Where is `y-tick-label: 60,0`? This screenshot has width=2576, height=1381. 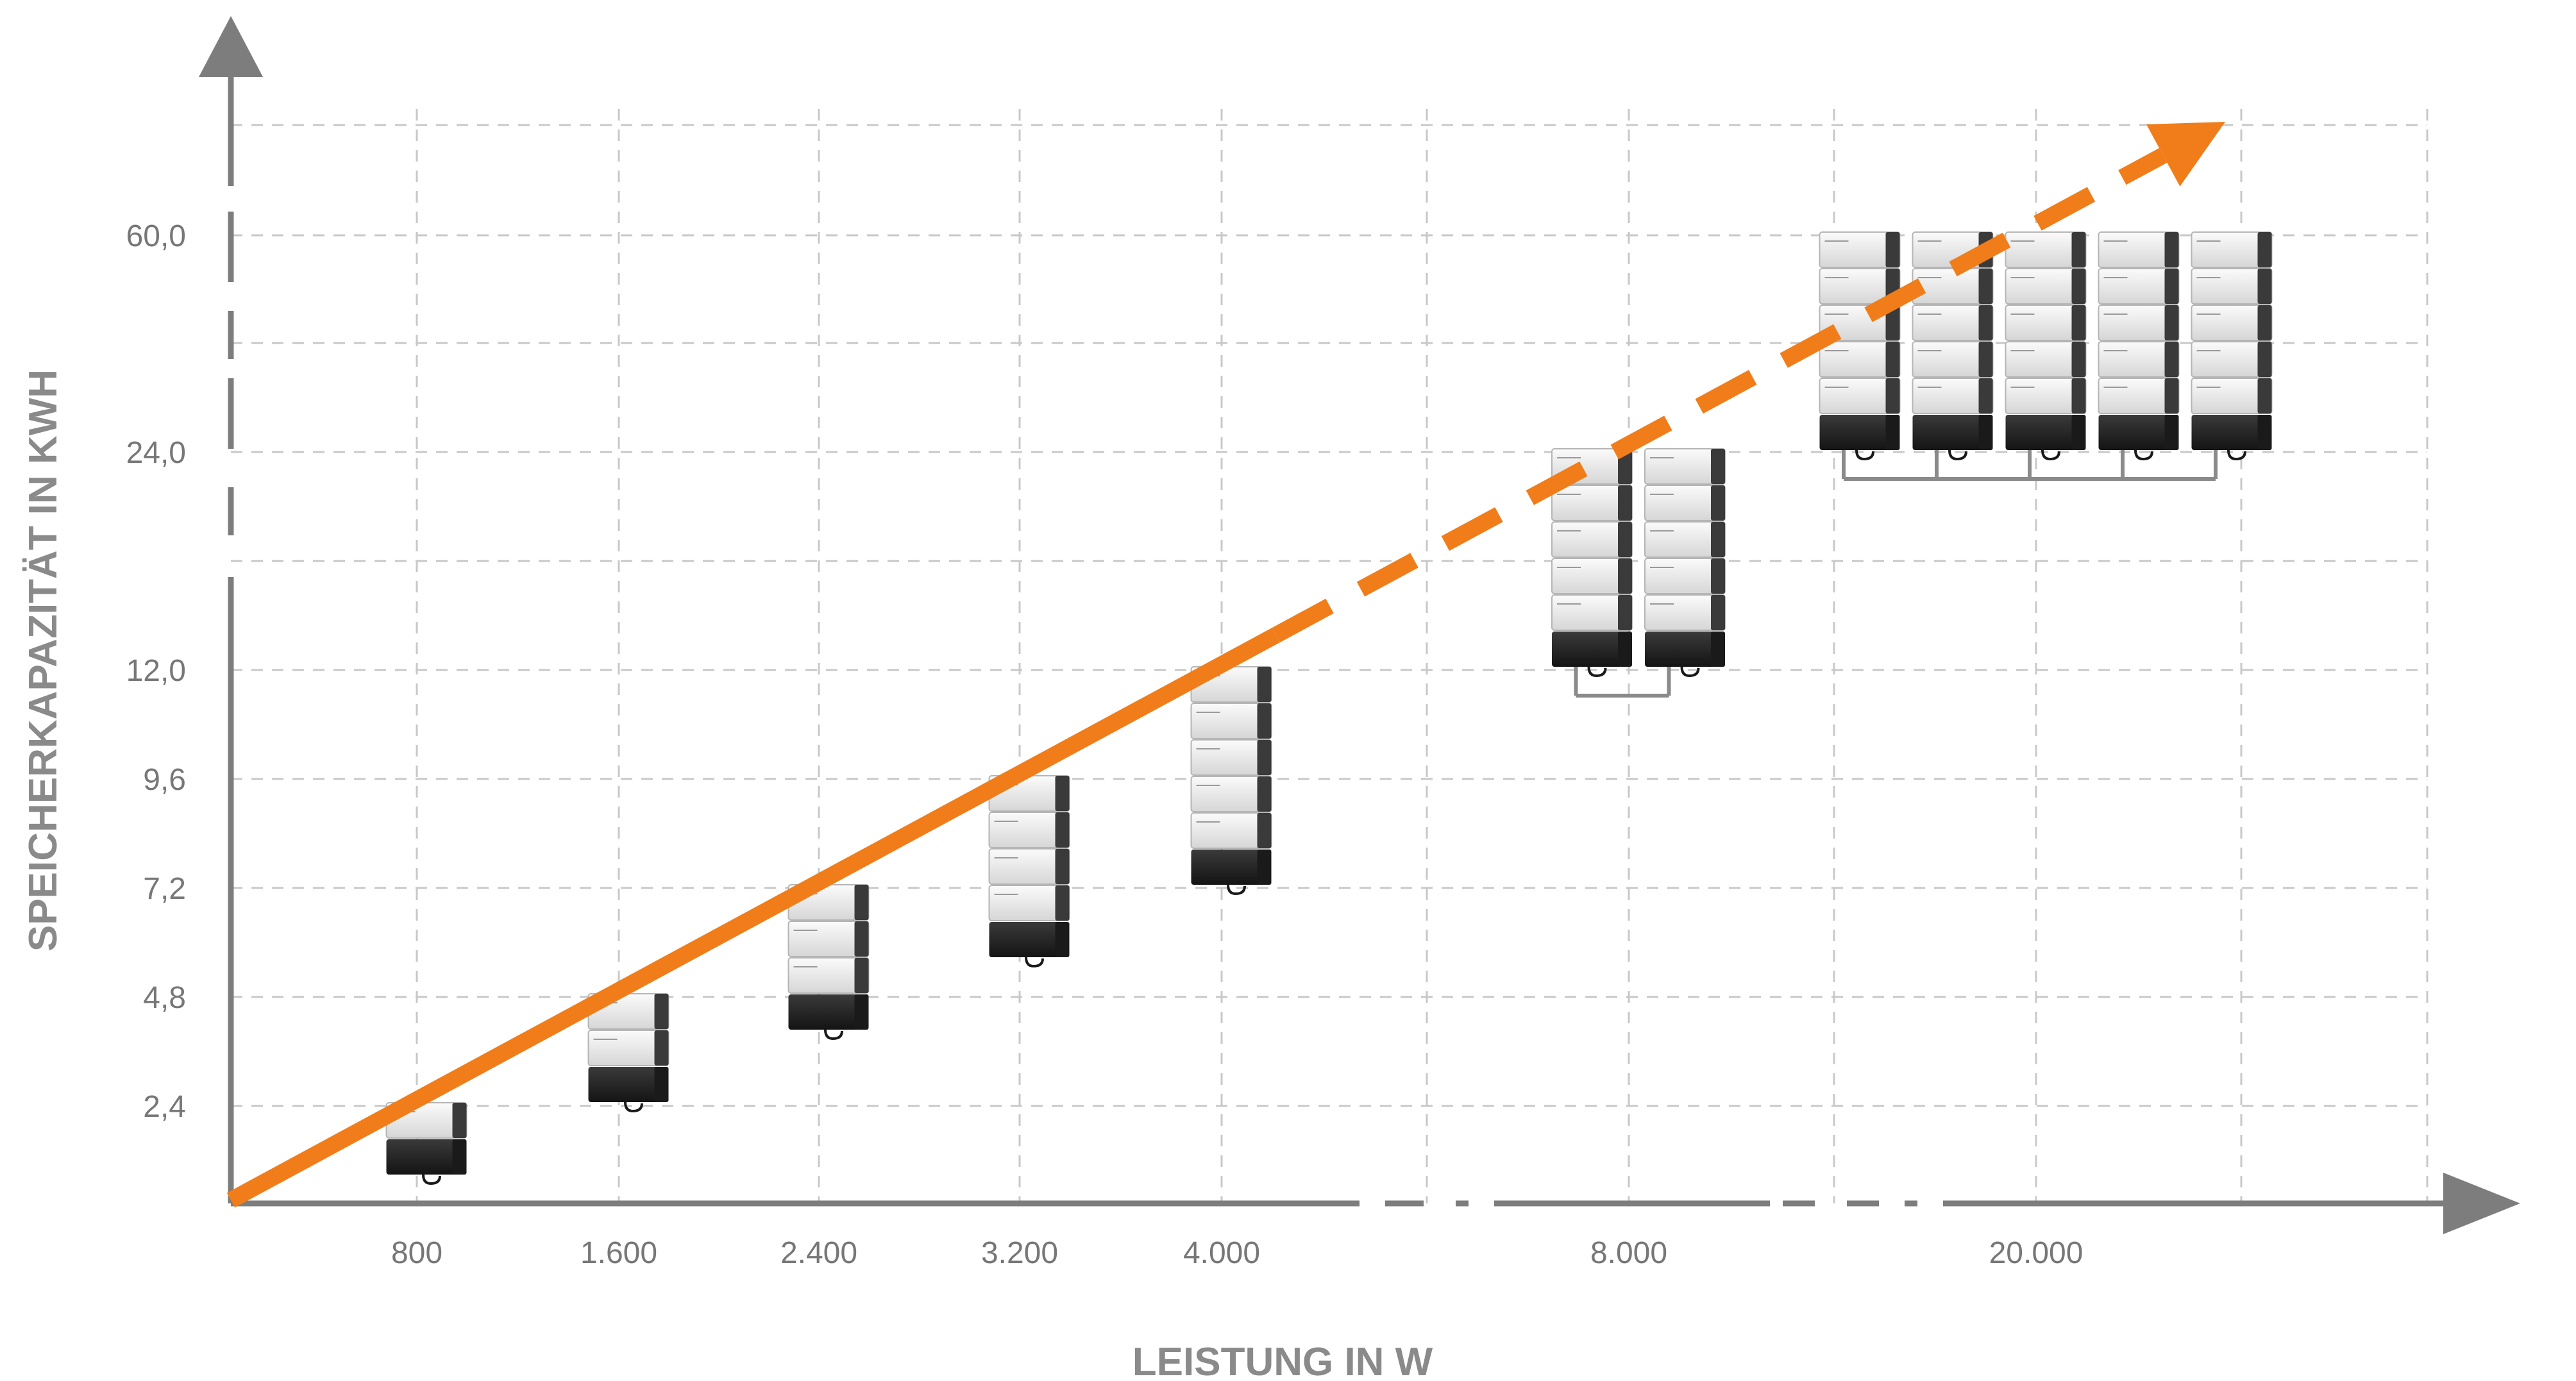 y-tick-label: 60,0 is located at coordinates (156, 236).